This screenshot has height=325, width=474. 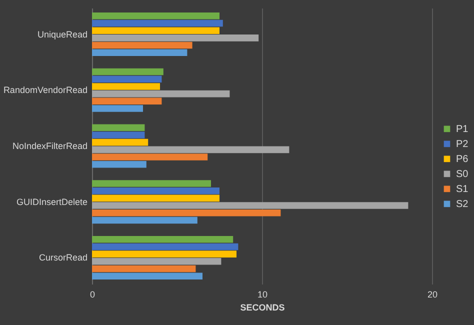 What do you see at coordinates (462, 159) in the screenshot?
I see `legend-label: P6` at bounding box center [462, 159].